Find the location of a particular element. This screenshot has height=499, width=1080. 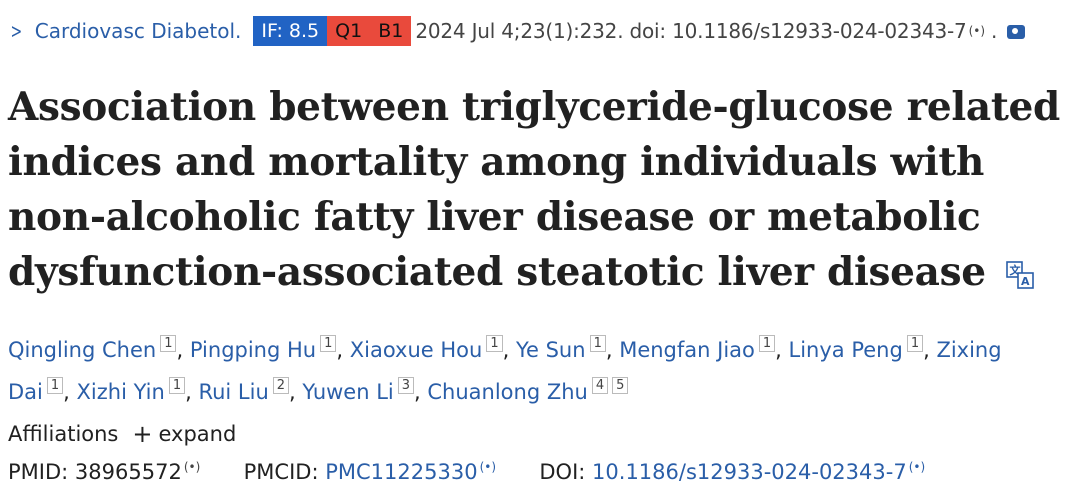

chevron-right-icon: > is located at coordinates (16, 31).